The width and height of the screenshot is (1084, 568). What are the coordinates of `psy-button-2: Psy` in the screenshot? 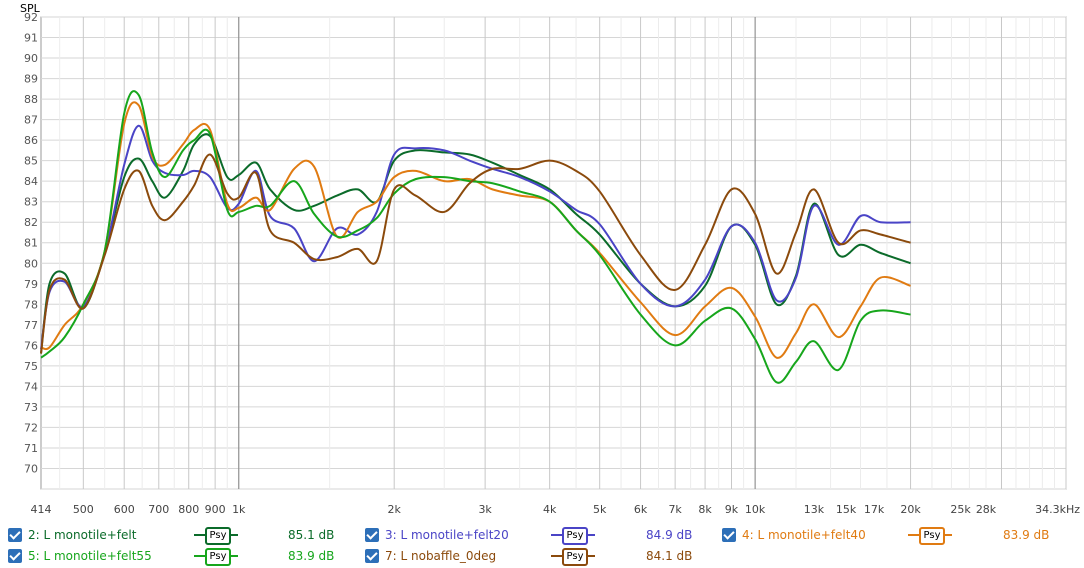 It's located at (573, 535).